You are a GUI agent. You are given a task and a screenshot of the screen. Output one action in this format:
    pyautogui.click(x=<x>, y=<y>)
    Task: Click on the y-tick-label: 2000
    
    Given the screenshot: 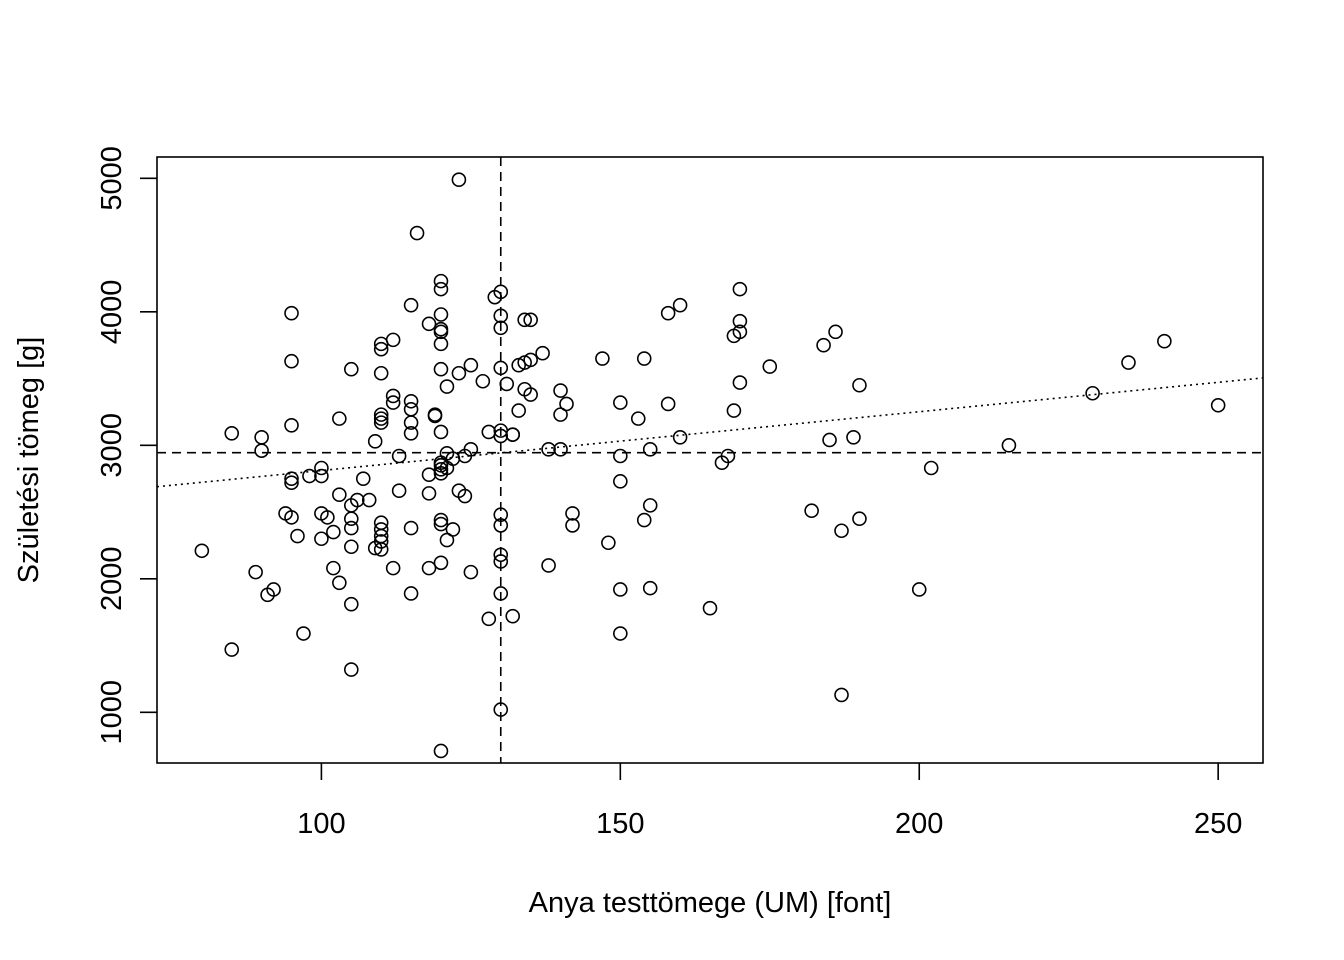 What is the action you would take?
    pyautogui.click(x=112, y=579)
    